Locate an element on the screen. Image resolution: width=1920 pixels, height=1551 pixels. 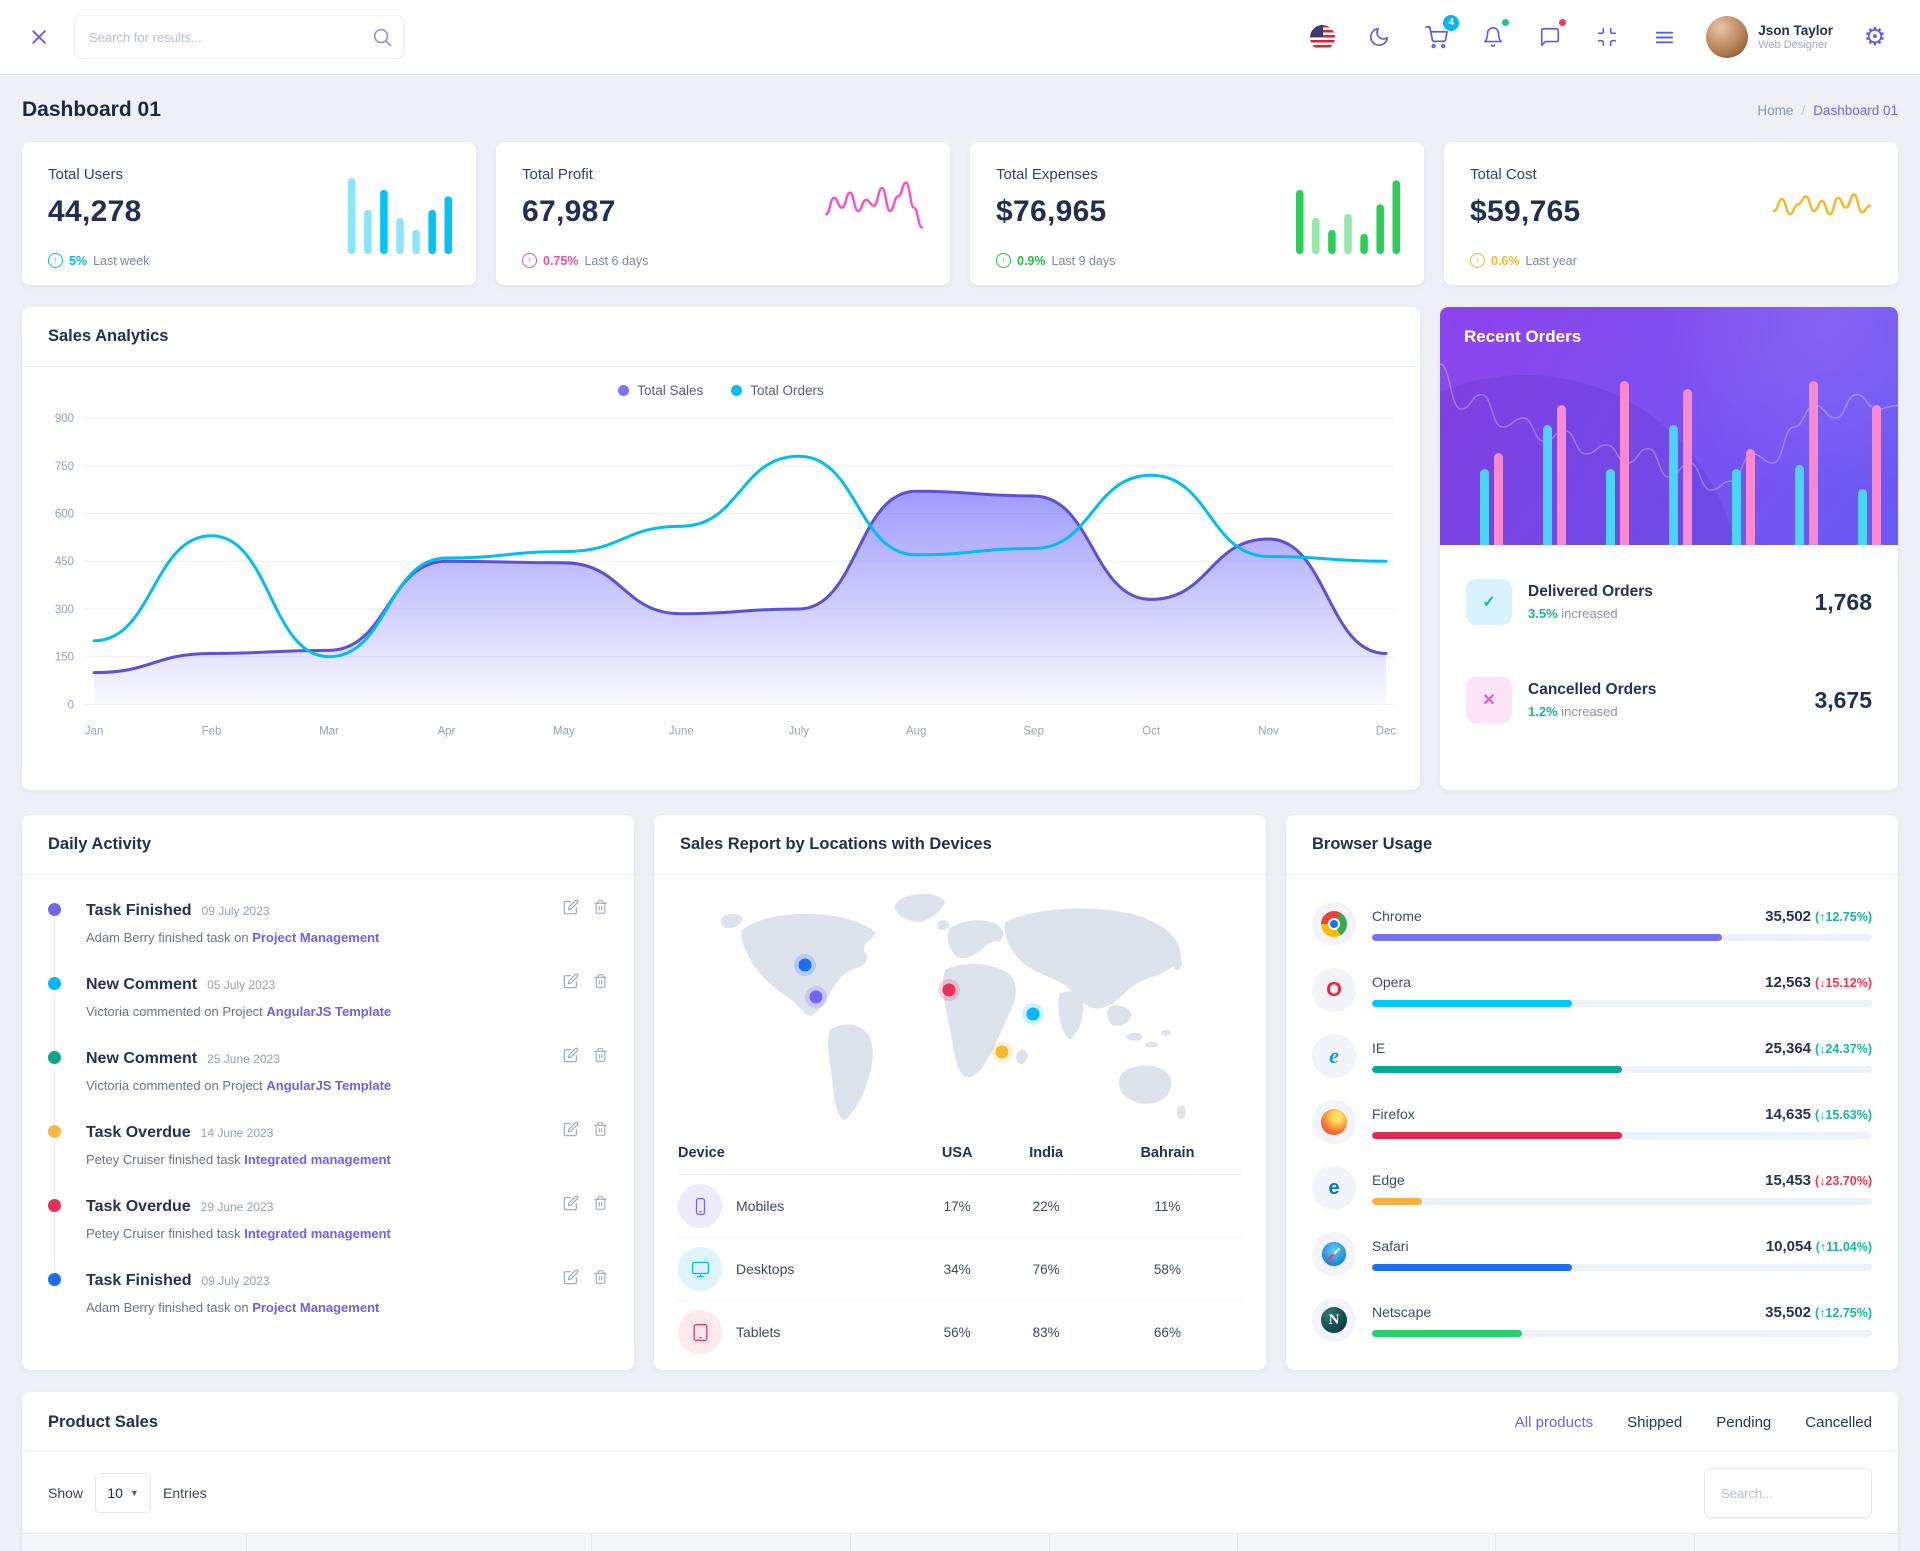
stat-value: $76,965 is located at coordinates (1051, 211).